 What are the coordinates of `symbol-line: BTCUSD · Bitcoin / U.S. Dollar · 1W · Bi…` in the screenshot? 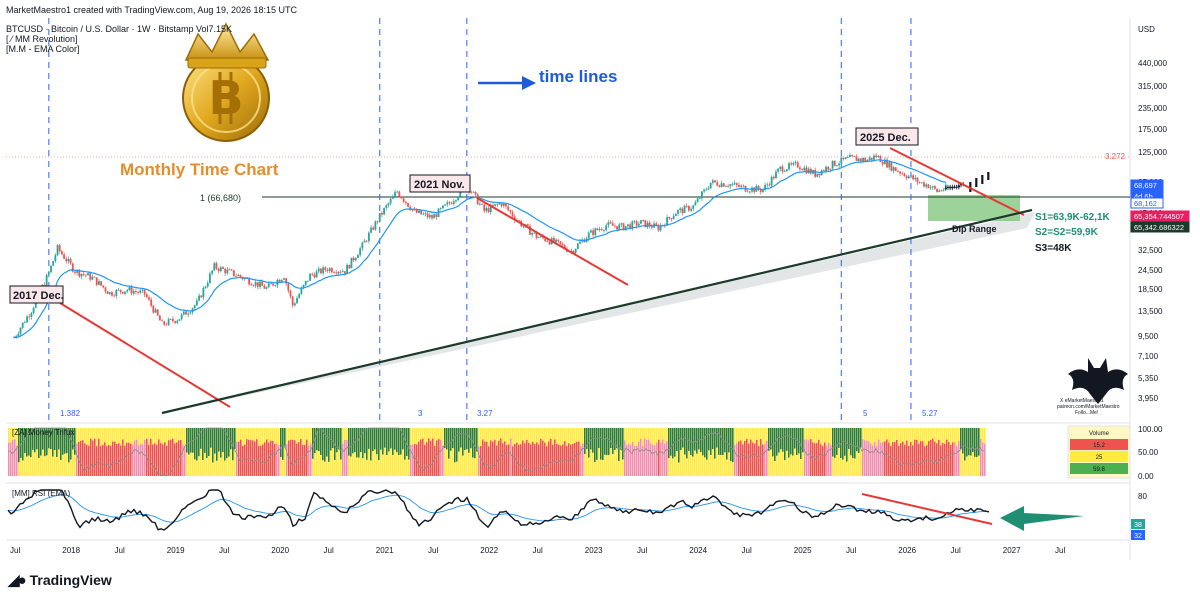 It's located at (119, 29).